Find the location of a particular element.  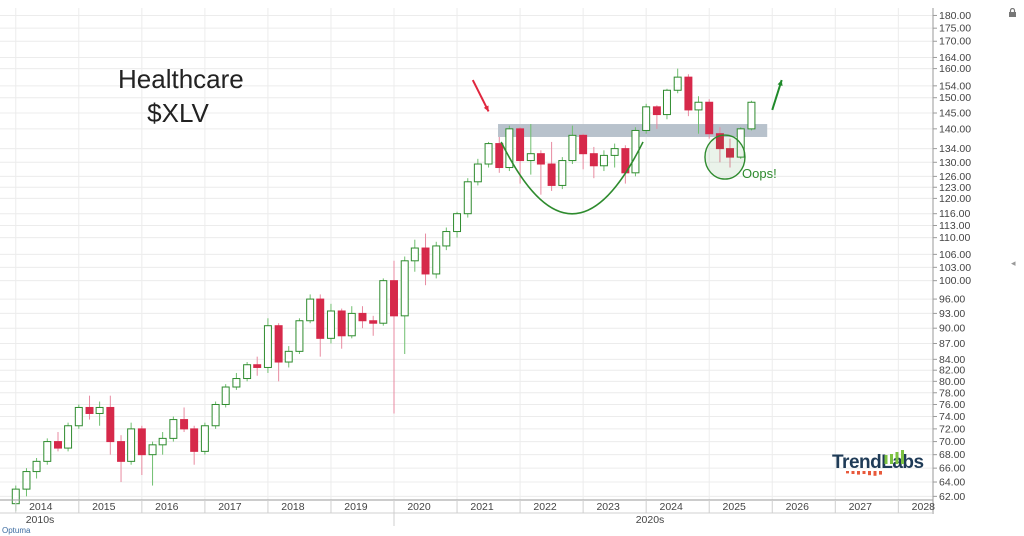

decade-label: 2010s is located at coordinates (40, 520).